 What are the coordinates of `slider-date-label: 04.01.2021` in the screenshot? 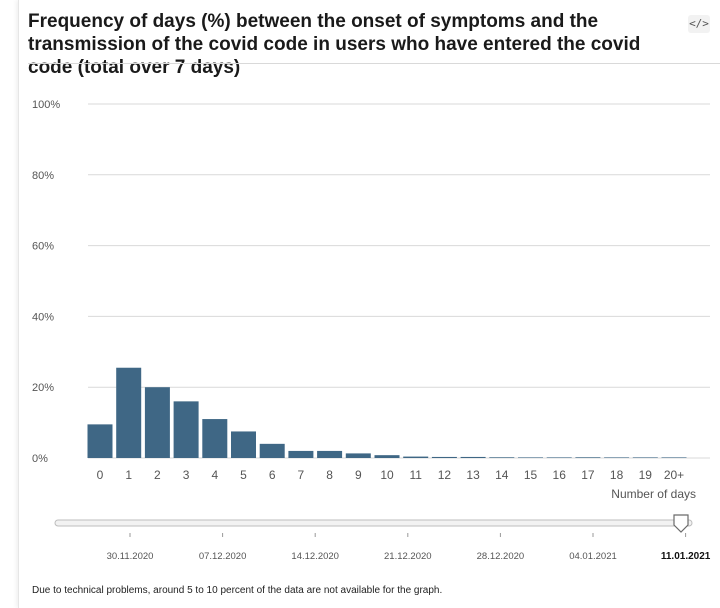 It's located at (593, 556).